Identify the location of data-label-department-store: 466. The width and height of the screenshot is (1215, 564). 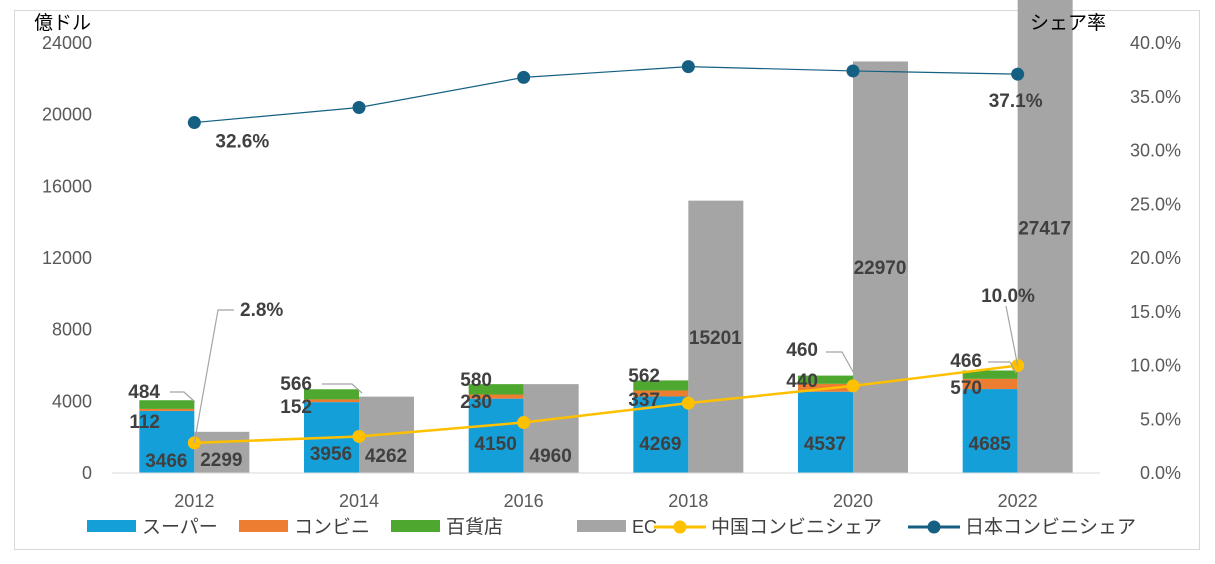
(966, 361).